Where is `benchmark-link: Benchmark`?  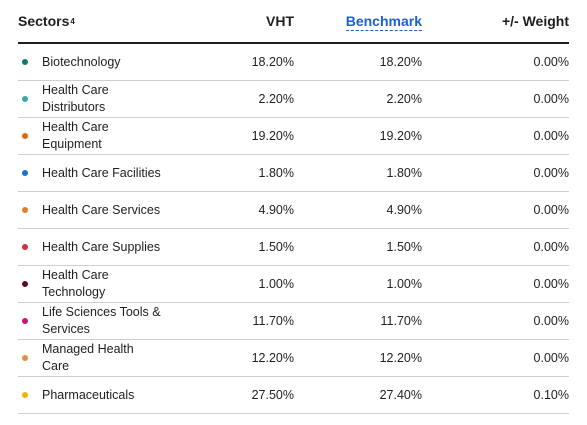 benchmark-link: Benchmark is located at coordinates (383, 22).